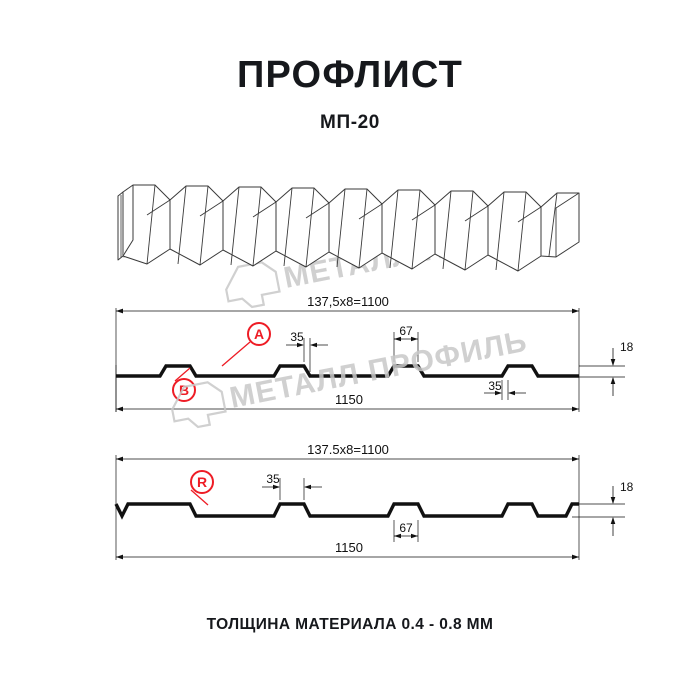 The height and width of the screenshot is (700, 700). Describe the element at coordinates (348, 228) in the screenshot. I see `isometric-profile-view` at that location.